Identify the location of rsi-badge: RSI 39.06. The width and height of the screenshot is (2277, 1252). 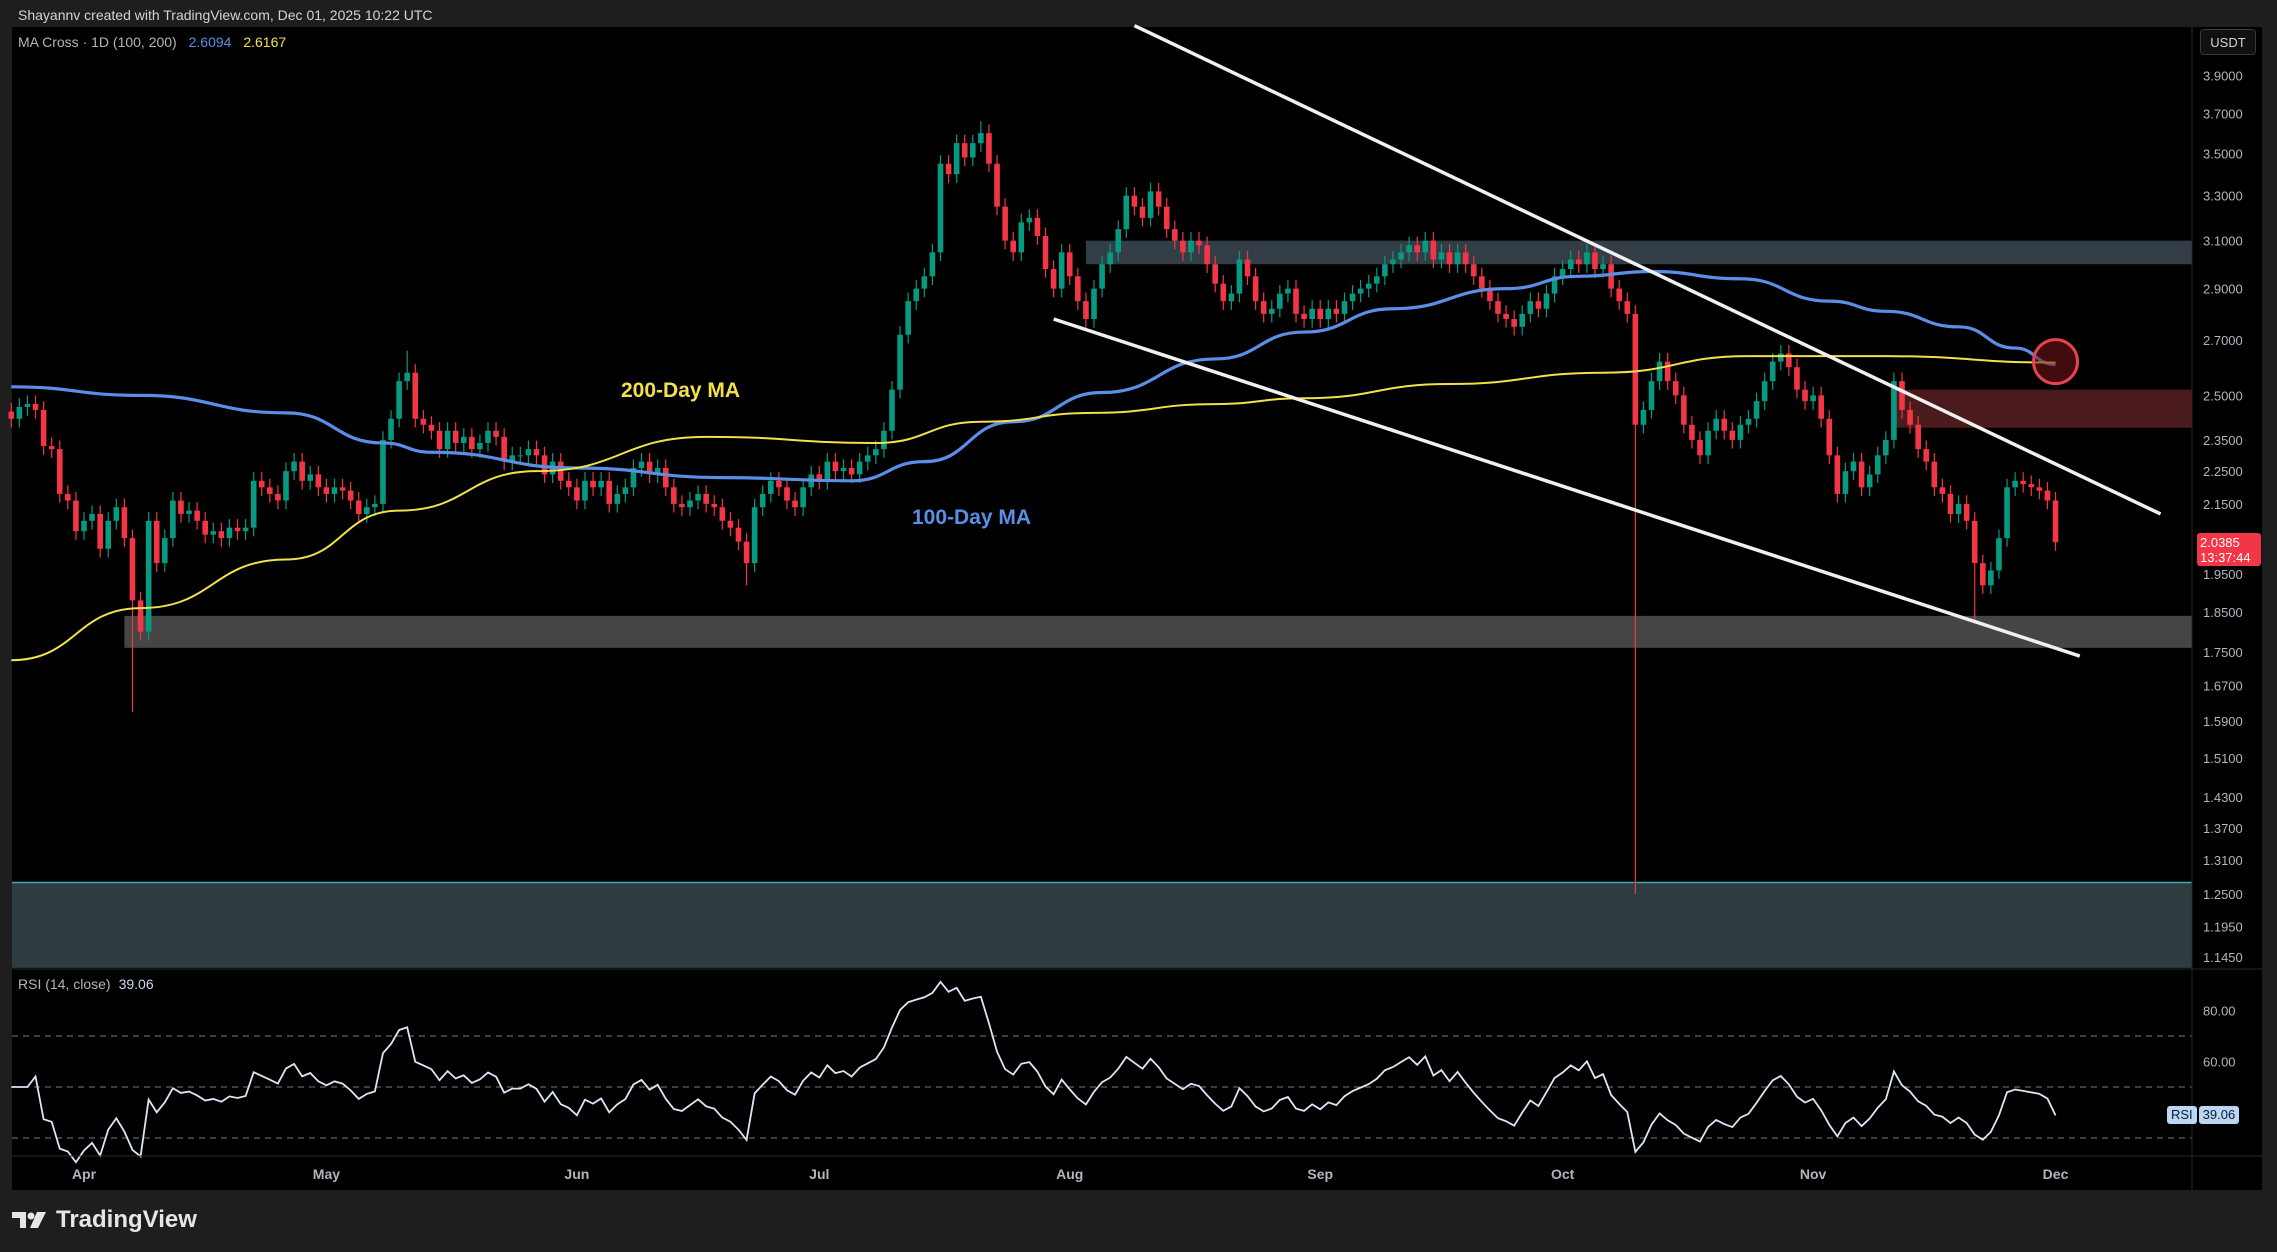
(2204, 1115).